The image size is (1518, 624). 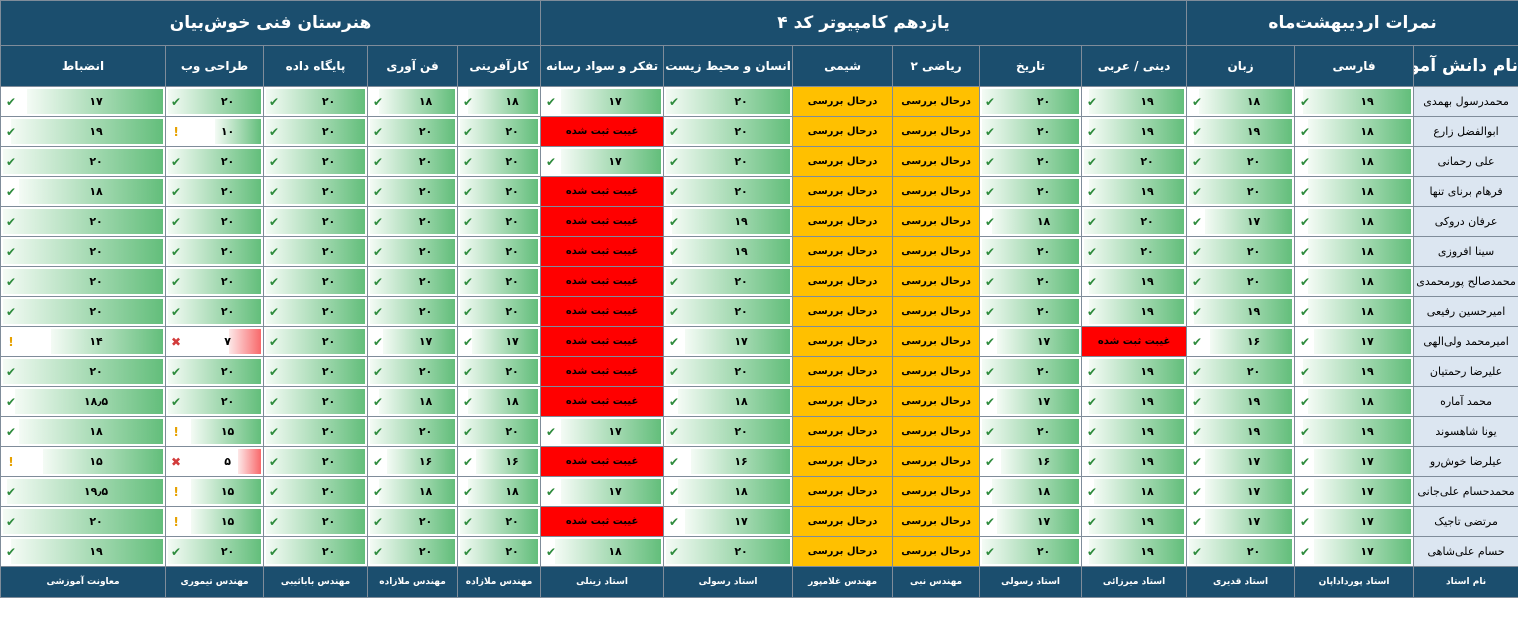 I want to click on student-name: فرهام برنای تنها, so click(x=1465, y=191).